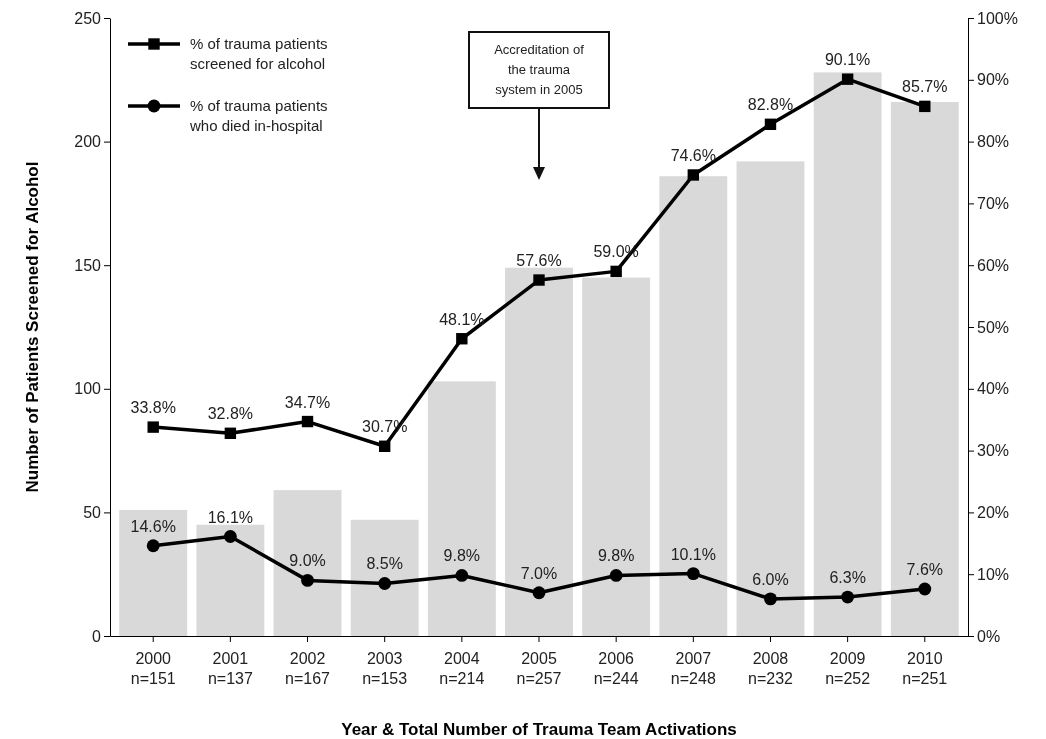 The height and width of the screenshot is (739, 1046). I want to click on y-tick-label: 150, so click(88, 265).